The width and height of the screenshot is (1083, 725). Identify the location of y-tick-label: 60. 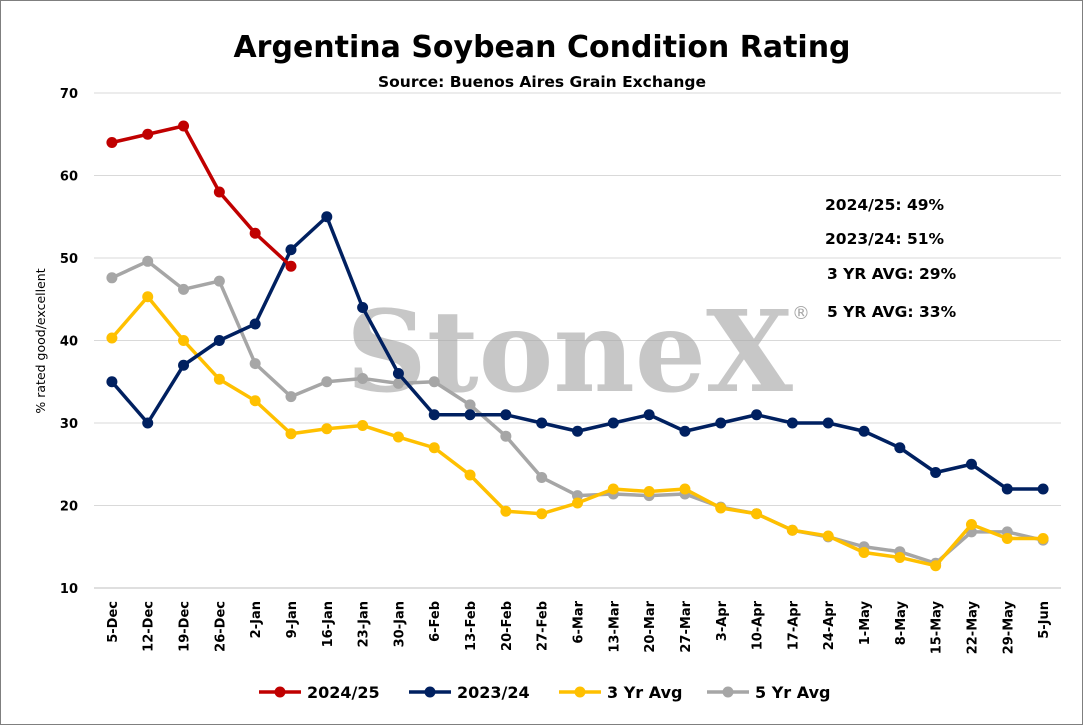
(69, 177).